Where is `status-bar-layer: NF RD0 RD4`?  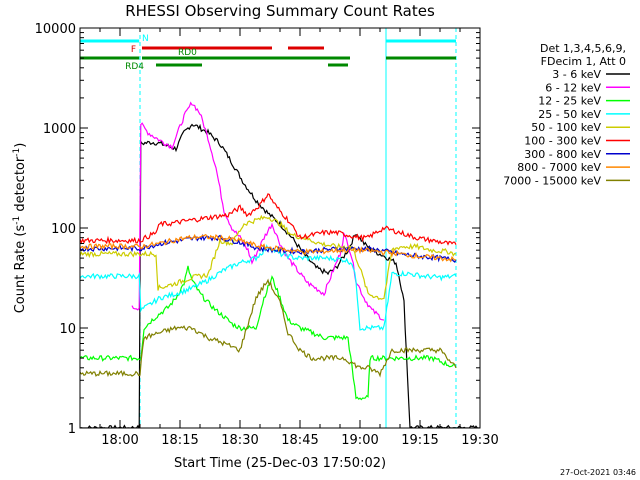
status-bar-layer: NF RD0 RD4 is located at coordinates (268, 53).